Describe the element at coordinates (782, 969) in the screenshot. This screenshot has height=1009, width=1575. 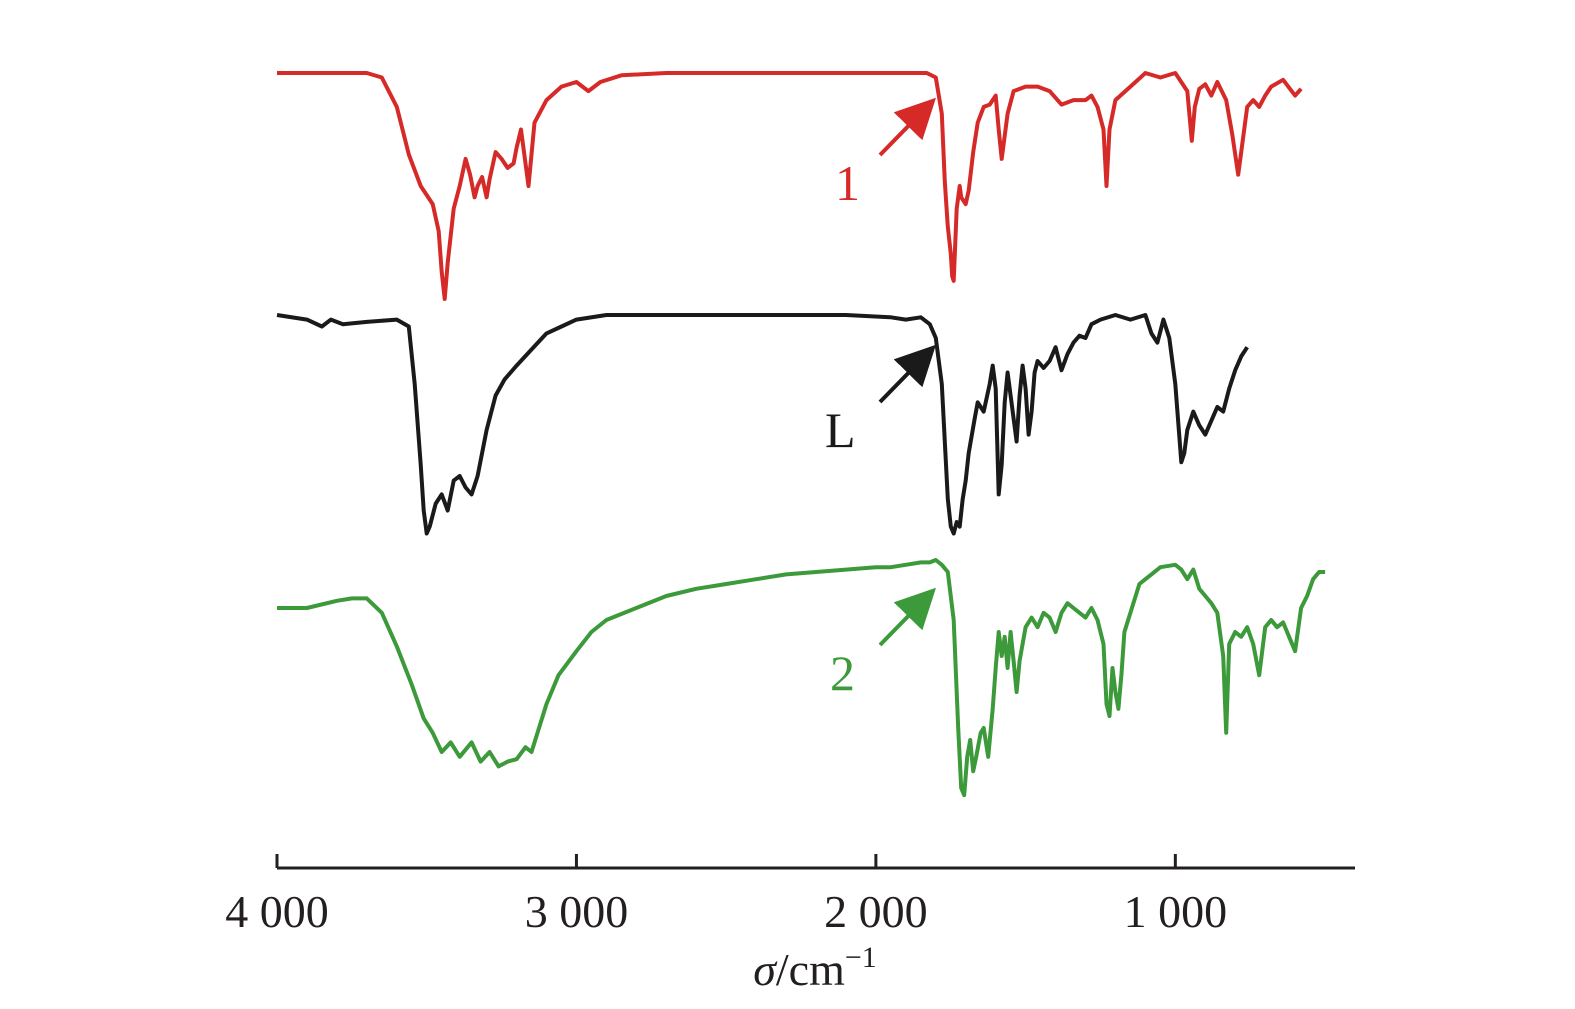
I see `x-axis-slash: /` at that location.